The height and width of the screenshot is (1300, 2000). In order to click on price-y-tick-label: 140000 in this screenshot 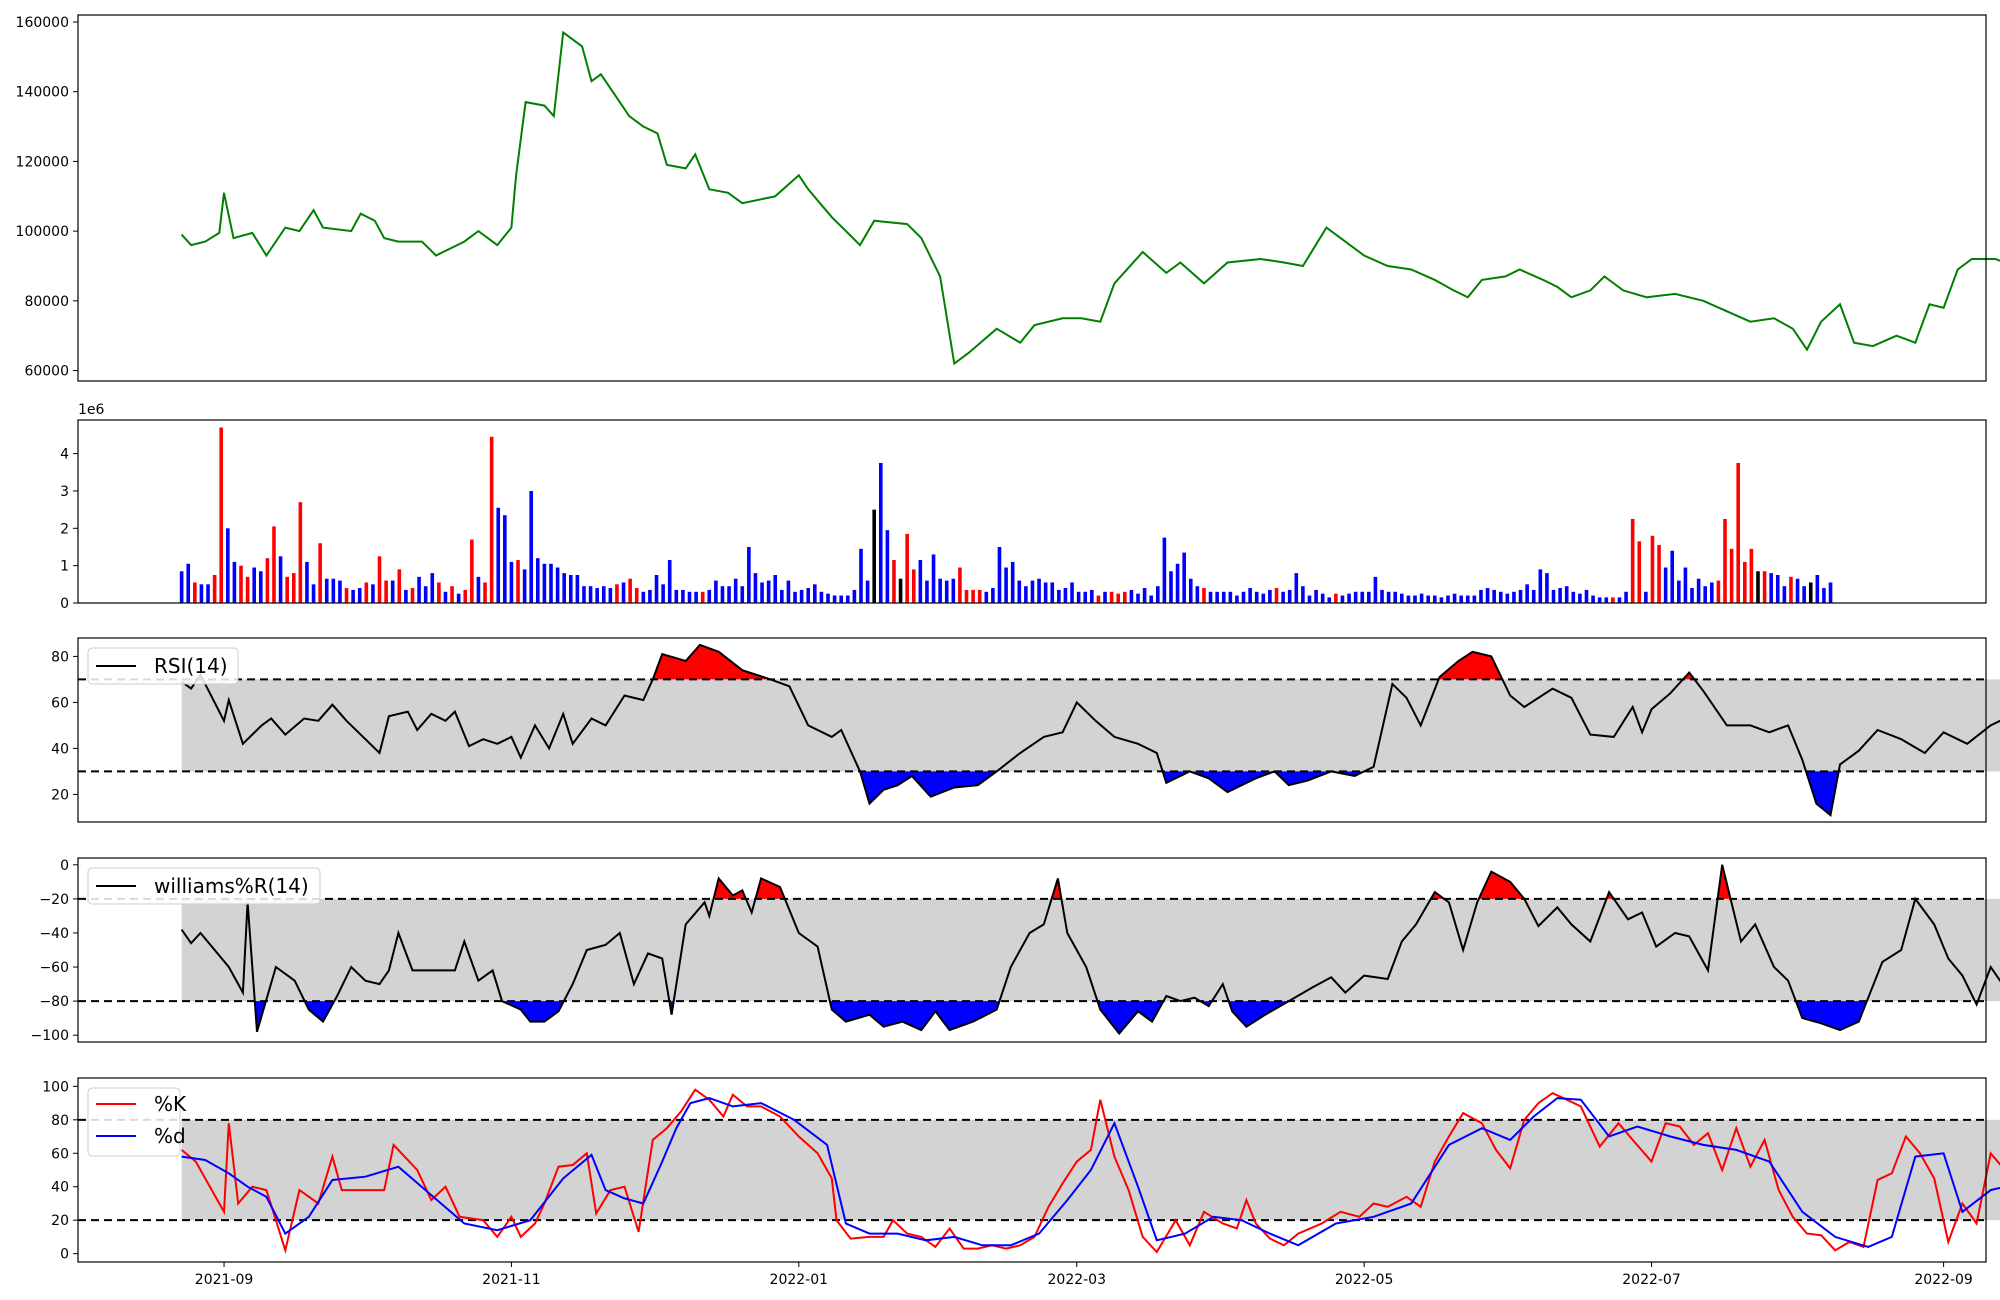, I will do `click(42, 93)`.